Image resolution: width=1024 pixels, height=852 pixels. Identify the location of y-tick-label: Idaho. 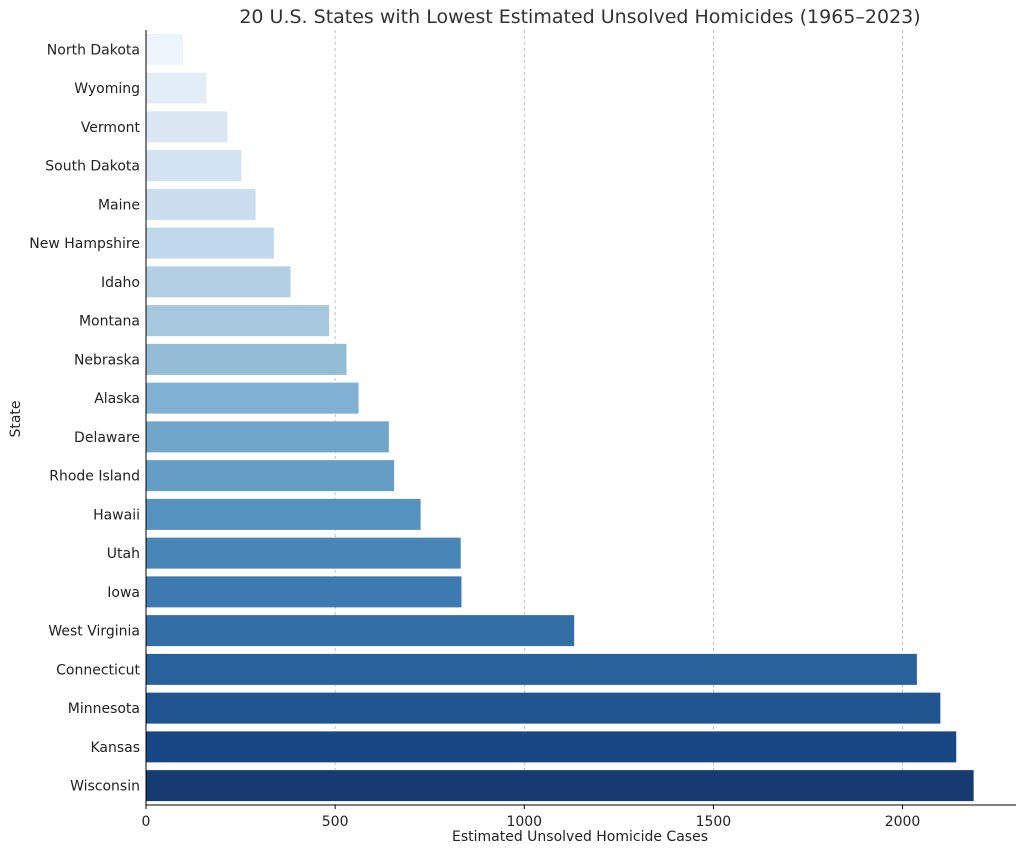
(120, 283).